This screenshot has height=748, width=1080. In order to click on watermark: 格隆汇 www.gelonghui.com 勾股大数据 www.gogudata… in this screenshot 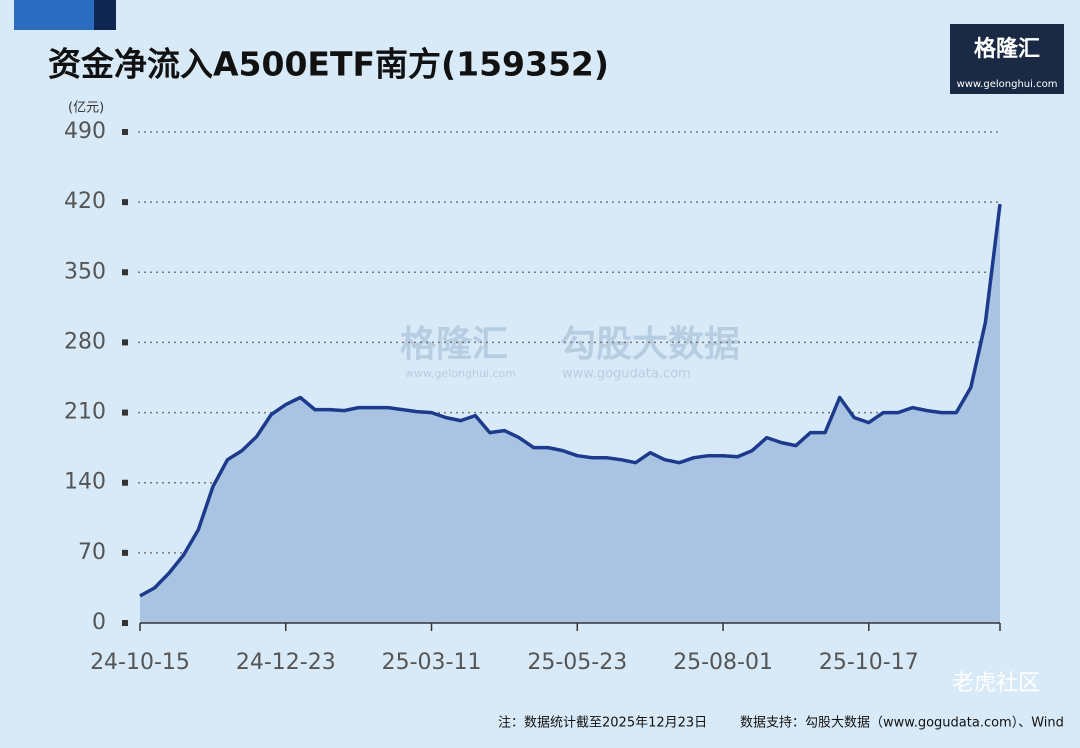, I will do `click(570, 353)`.